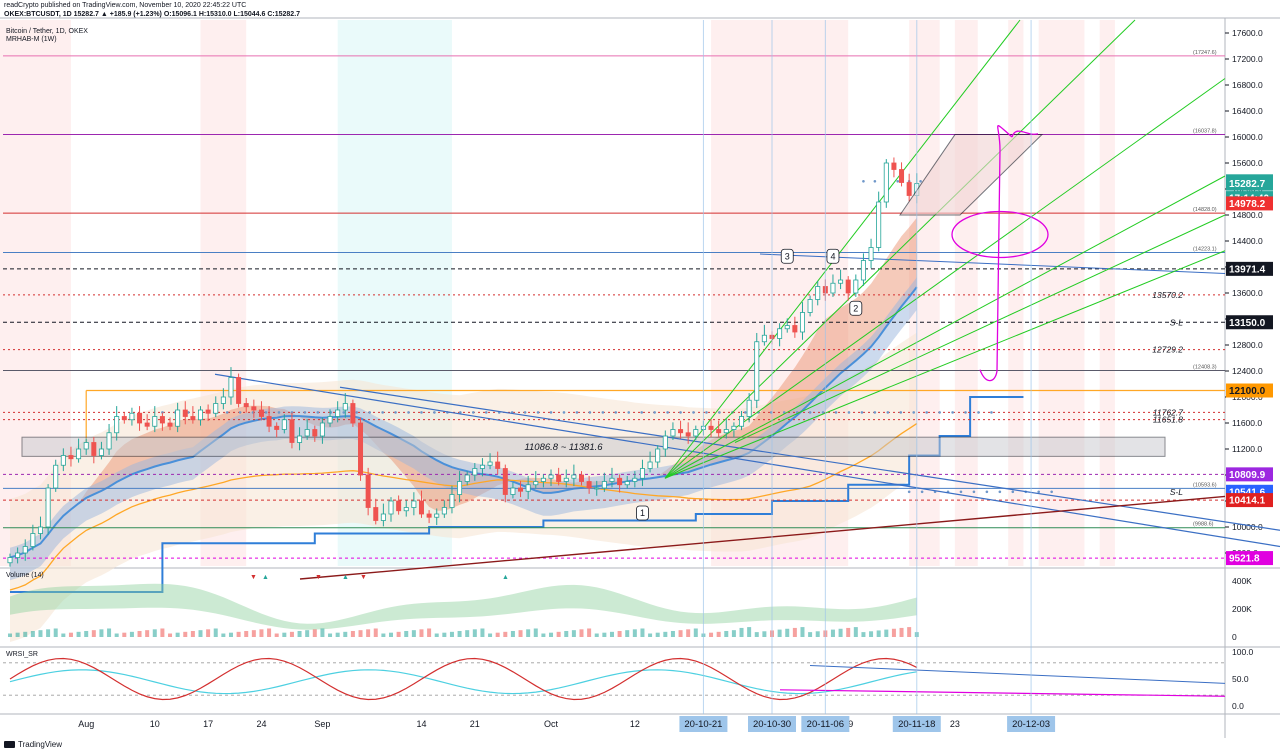 This screenshot has width=1280, height=754. What do you see at coordinates (551, 724) in the screenshot?
I see `x-tick-label: Oct` at bounding box center [551, 724].